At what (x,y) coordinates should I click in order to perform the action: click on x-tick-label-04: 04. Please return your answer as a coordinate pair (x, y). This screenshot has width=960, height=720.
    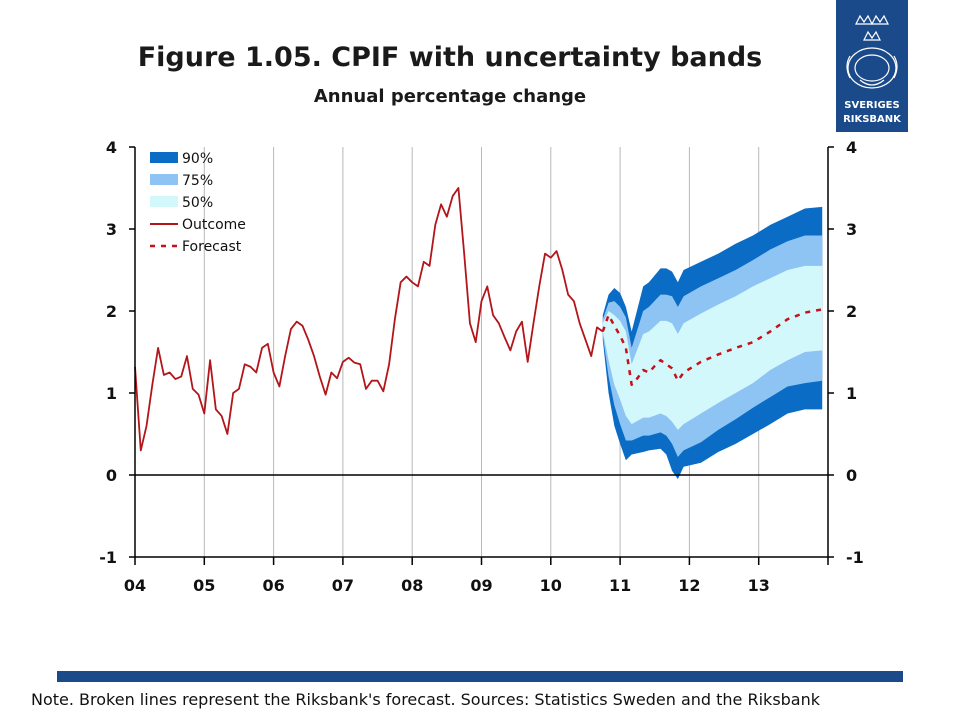
    Looking at the image, I should click on (135, 585).